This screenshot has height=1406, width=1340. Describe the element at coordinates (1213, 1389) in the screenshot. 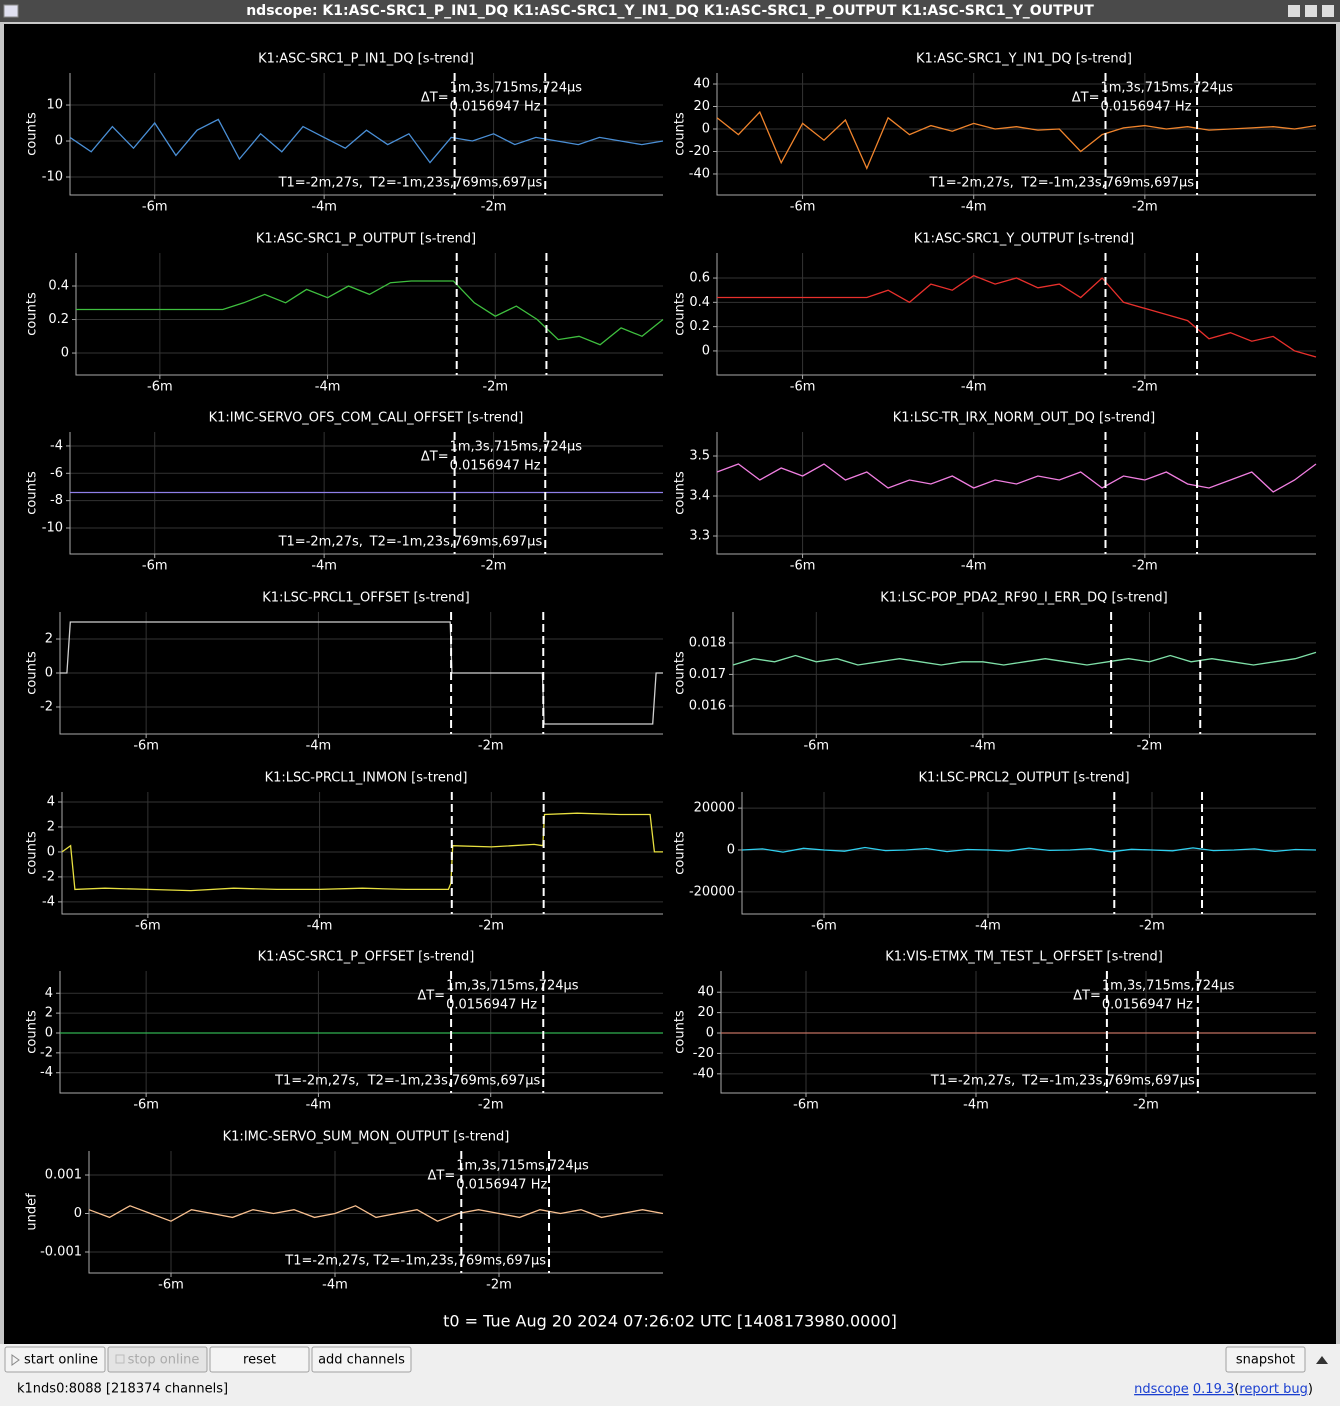

I see `footer-version: 0.19.3` at that location.